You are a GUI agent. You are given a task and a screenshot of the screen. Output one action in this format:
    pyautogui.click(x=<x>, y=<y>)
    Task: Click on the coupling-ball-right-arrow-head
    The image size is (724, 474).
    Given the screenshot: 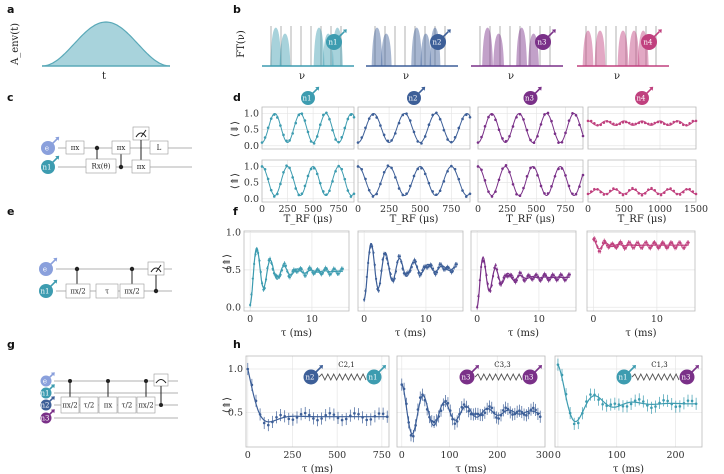 What is the action you would take?
    pyautogui.click(x=697, y=367)
    